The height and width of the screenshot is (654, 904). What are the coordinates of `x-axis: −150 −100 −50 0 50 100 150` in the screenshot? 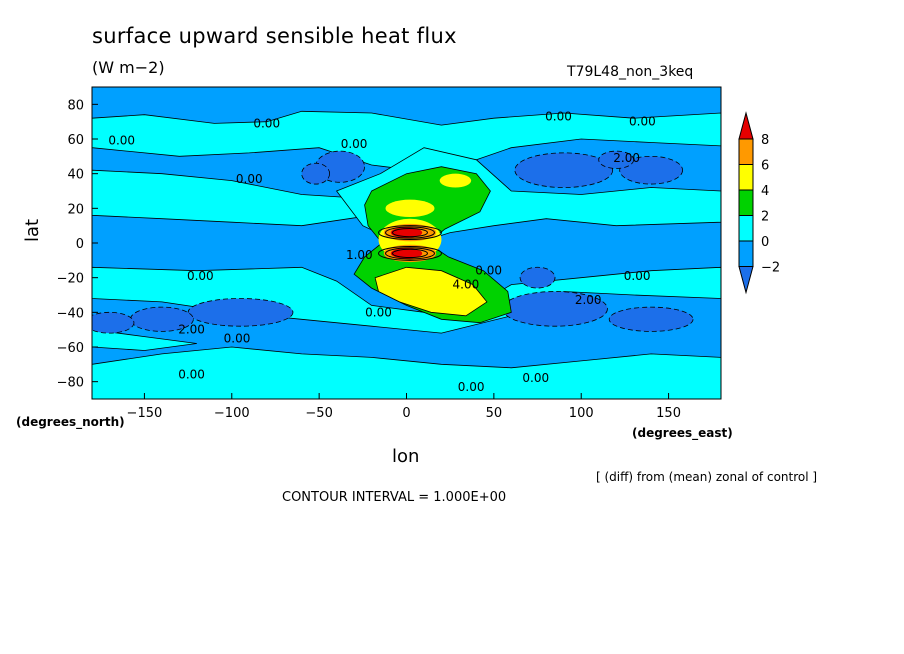 It's located at (404, 407).